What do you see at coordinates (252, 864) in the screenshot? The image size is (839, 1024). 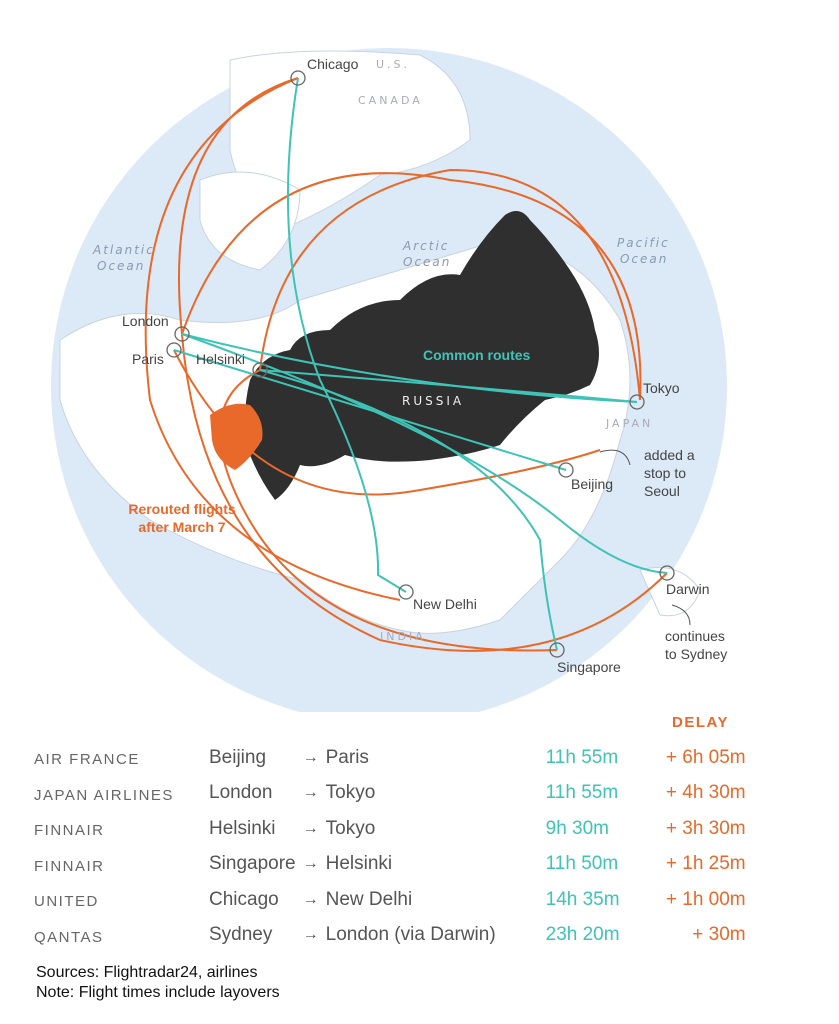 I see `cell-from: Singapore` at bounding box center [252, 864].